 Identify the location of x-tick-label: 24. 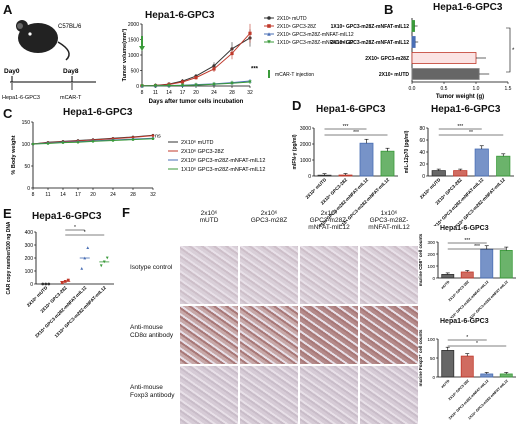
(214, 93).